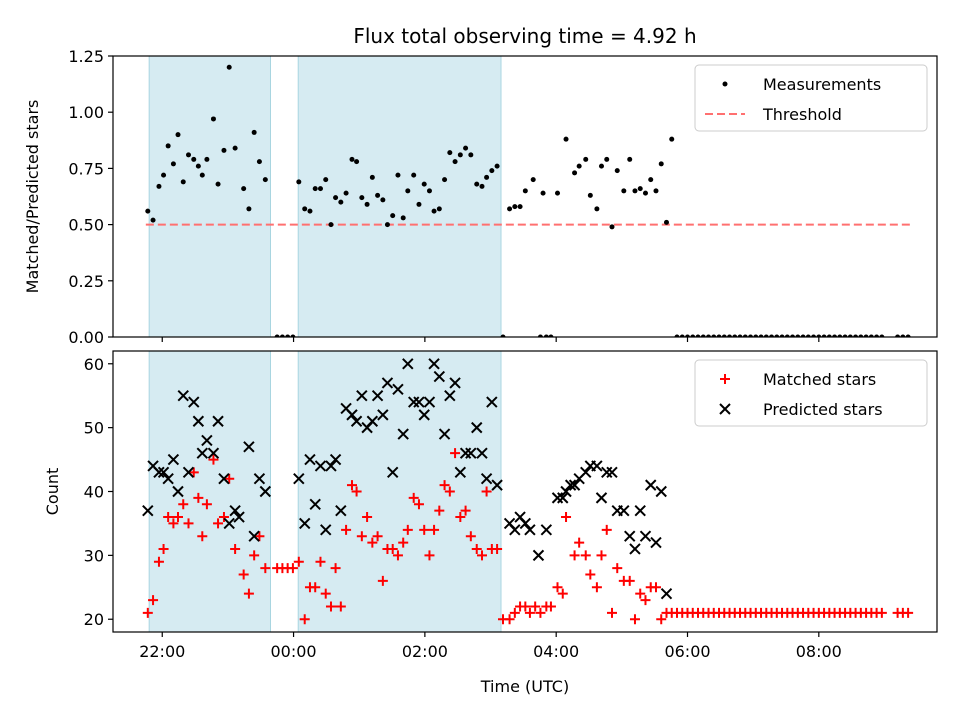 This screenshot has width=960, height=720. I want to click on x-tick-label: 04:00, so click(556, 651).